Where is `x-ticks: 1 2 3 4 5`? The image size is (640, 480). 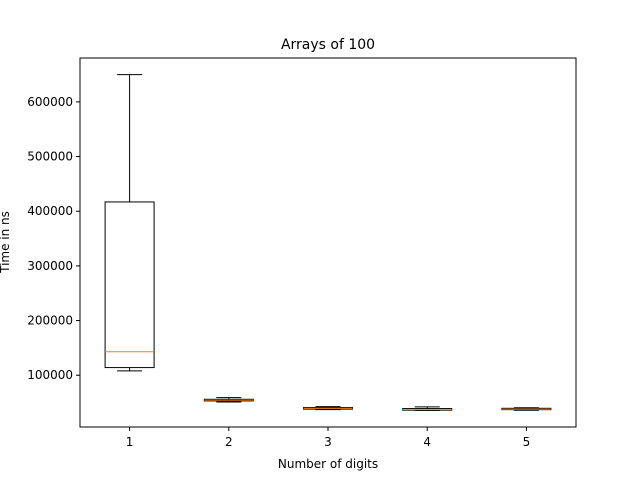
x-ticks: 1 2 3 4 5 is located at coordinates (328, 438).